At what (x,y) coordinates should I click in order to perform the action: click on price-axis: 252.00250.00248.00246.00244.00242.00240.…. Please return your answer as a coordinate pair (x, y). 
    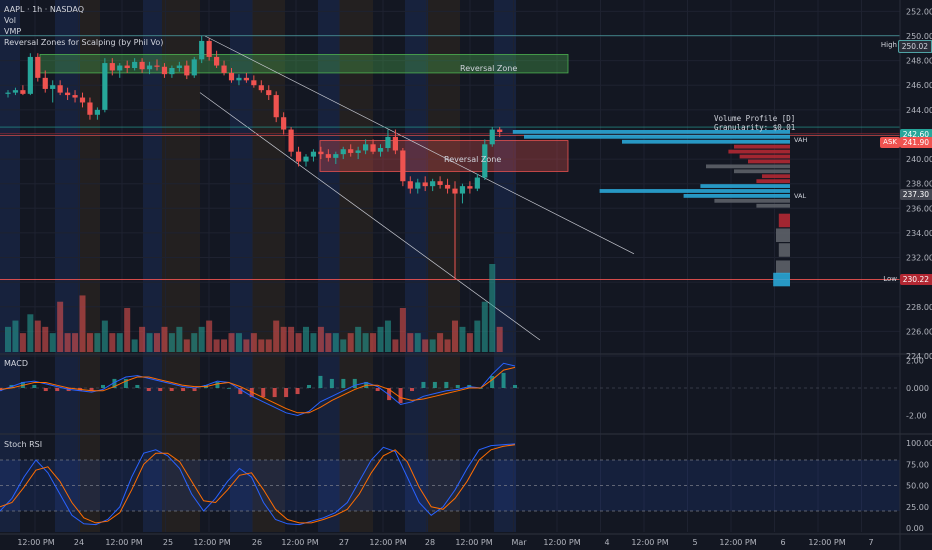
    Looking at the image, I should click on (919, 270).